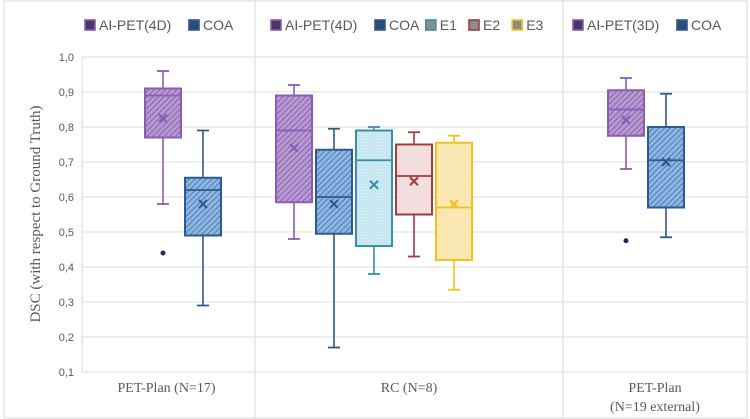 This screenshot has height=419, width=750. I want to click on legend: AI-PET(4D) COA E1 E2 E3, so click(407, 25).